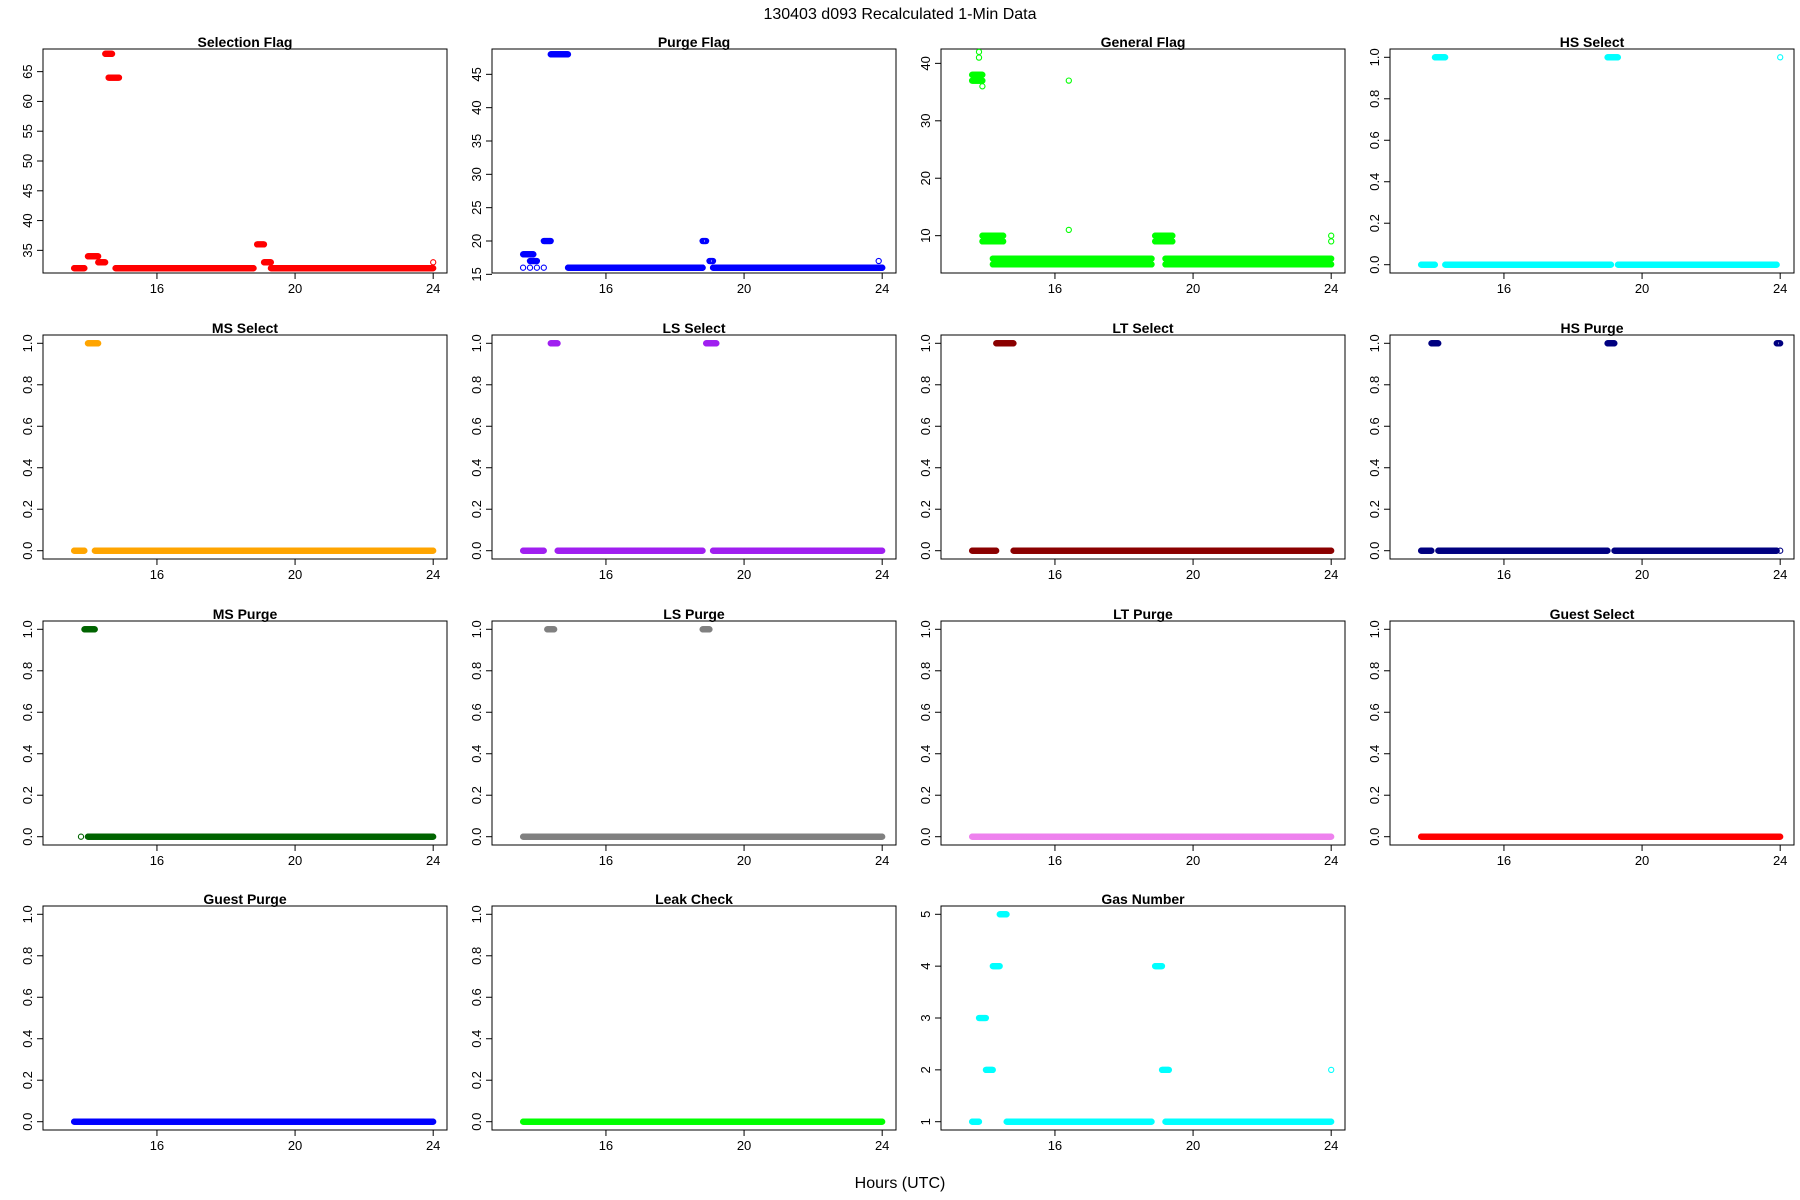 The height and width of the screenshot is (1200, 1800). I want to click on panel-title: MS Select, so click(245, 328).